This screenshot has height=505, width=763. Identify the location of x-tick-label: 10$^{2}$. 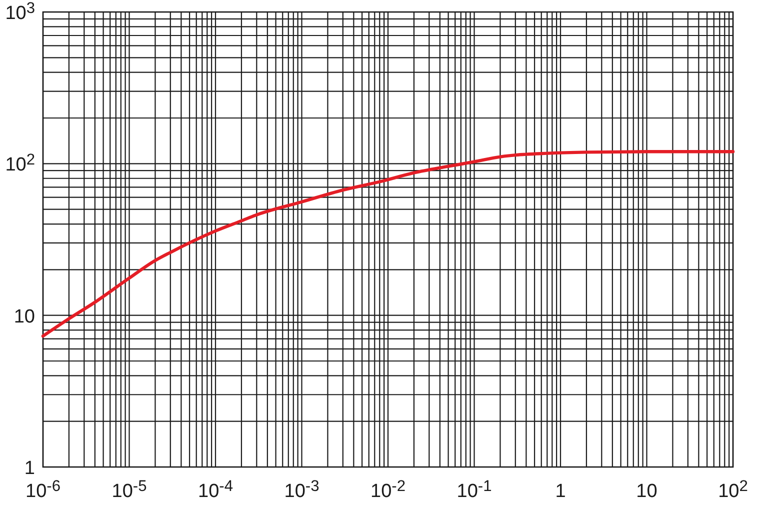
(733, 490).